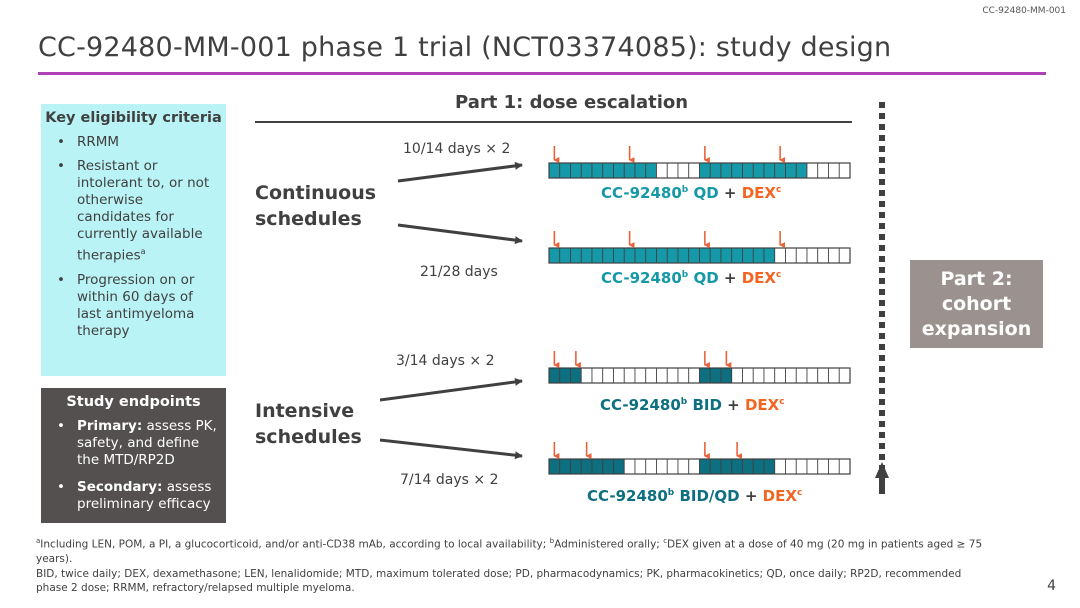 The image size is (1080, 608). I want to click on part2-line: cohort, so click(976, 303).